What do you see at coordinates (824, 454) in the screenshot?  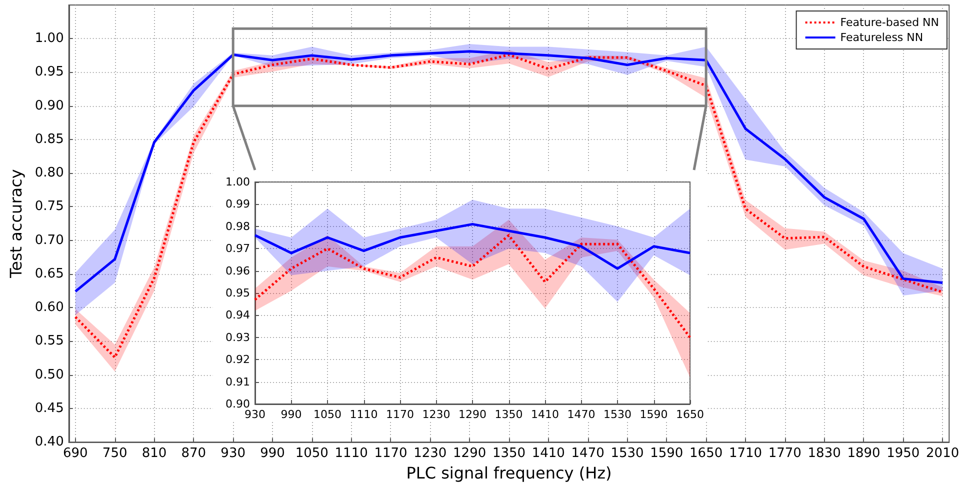 I see `x-tick-label: 1830` at bounding box center [824, 454].